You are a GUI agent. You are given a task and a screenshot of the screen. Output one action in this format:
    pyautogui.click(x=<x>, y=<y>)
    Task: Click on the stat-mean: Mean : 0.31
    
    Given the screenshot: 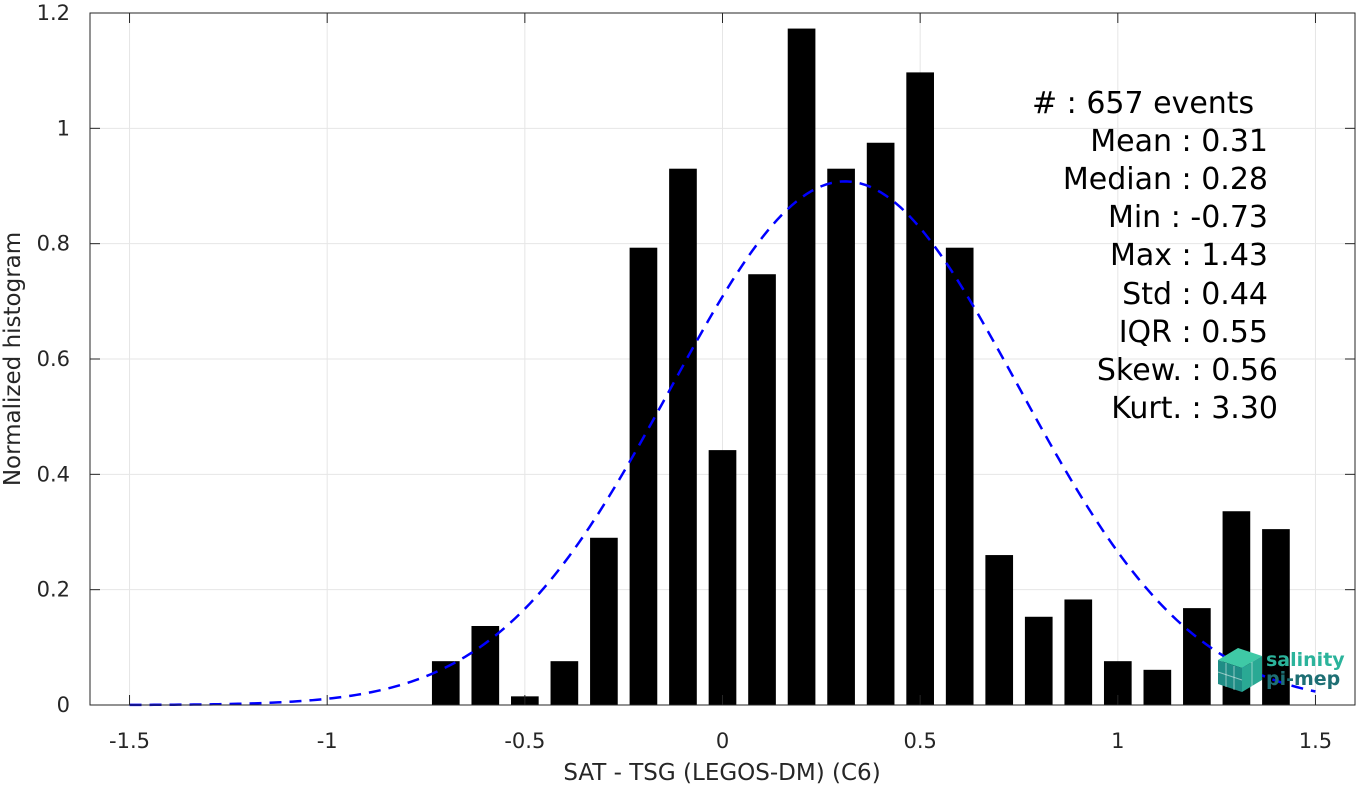 What is the action you would take?
    pyautogui.click(x=1179, y=141)
    